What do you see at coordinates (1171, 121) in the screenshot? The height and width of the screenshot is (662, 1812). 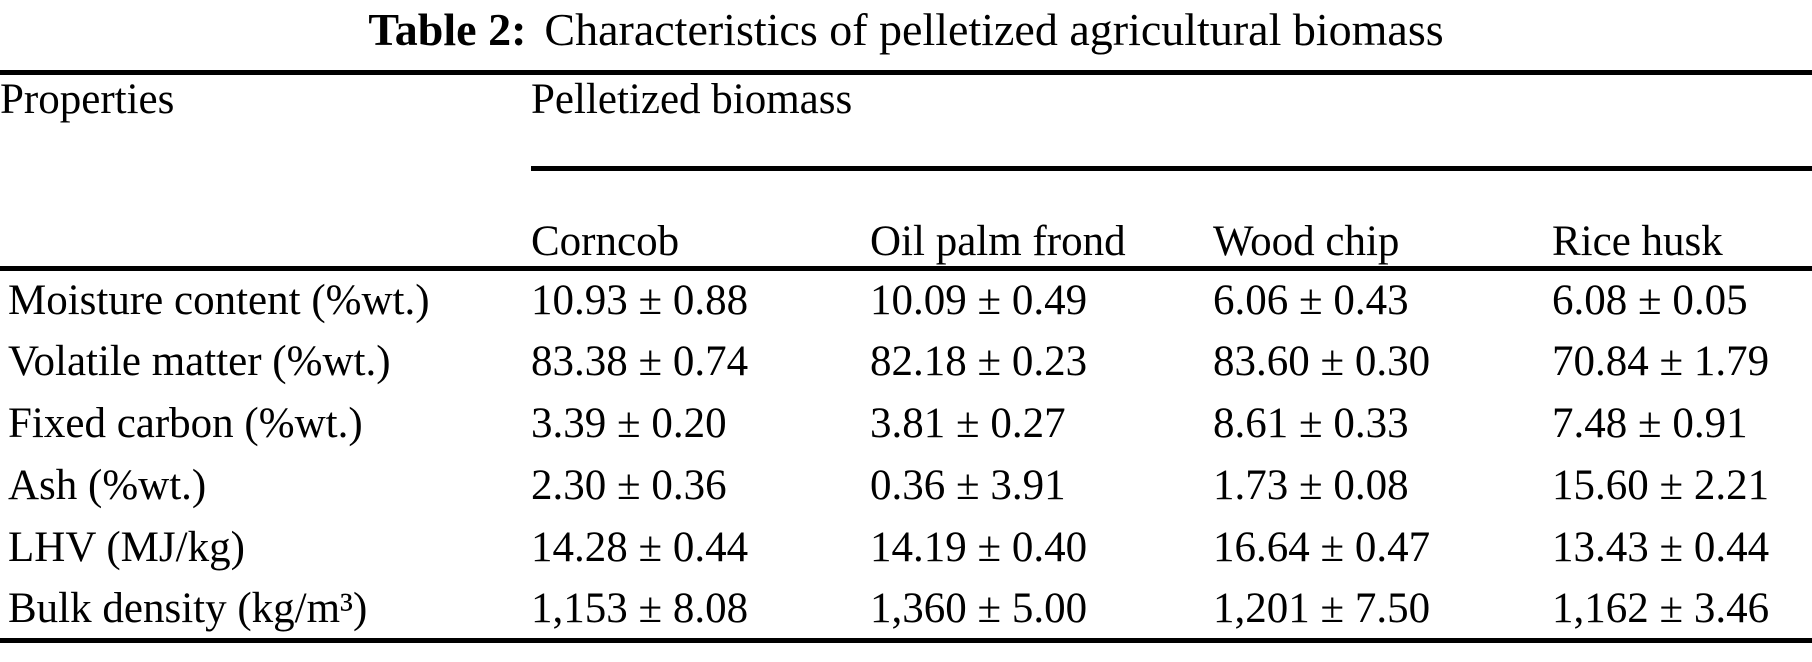 I see `group-header-cell: Pelletized biomass` at bounding box center [1171, 121].